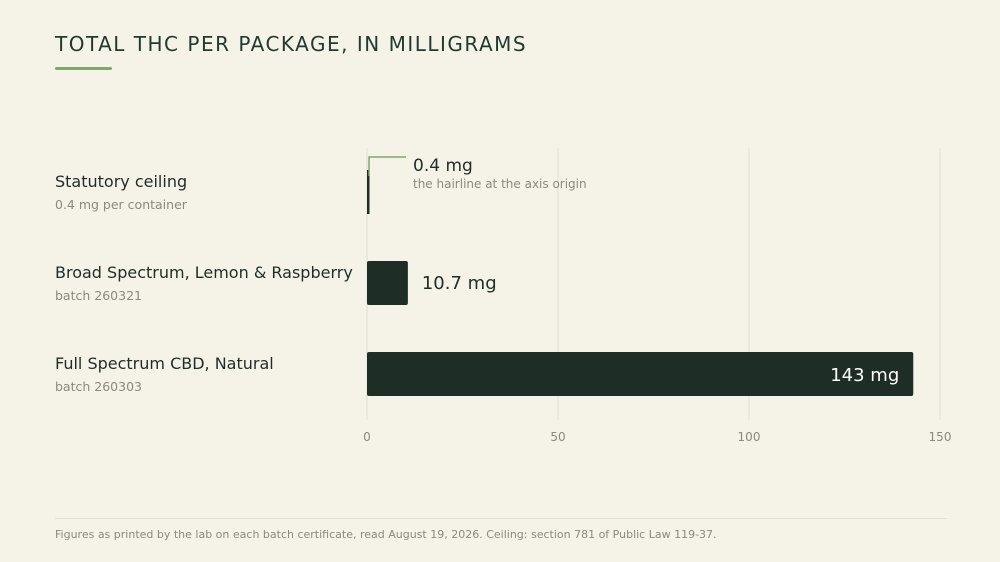 The width and height of the screenshot is (1000, 562). I want to click on data-label: 10.7 mg, so click(459, 283).